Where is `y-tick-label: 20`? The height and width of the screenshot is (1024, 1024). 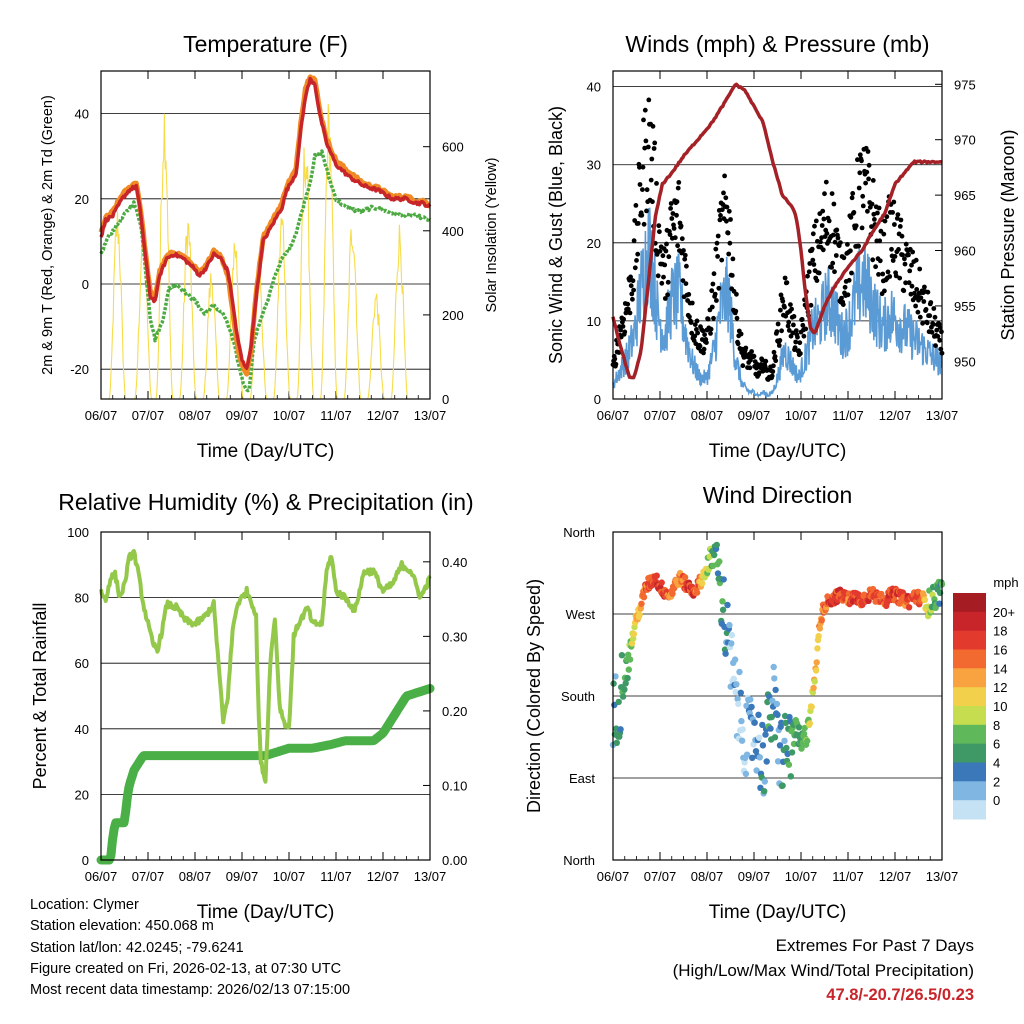 y-tick-label: 20 is located at coordinates (594, 243).